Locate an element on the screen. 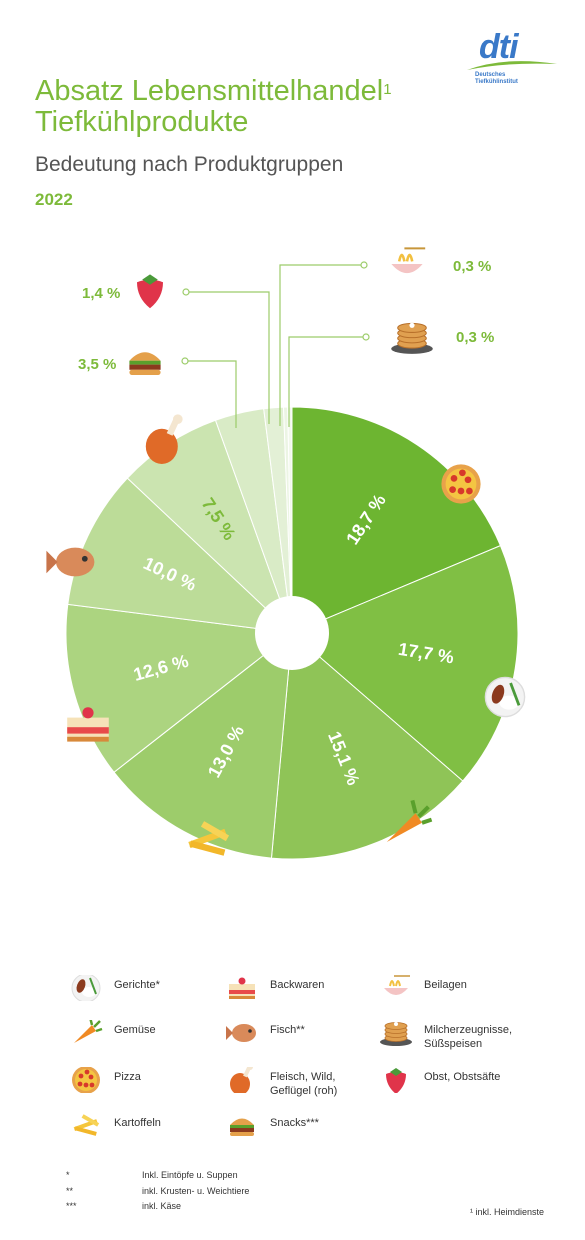 The width and height of the screenshot is (585, 1240). legend-item: Milcherzeugnisse, Süßspeisen is located at coordinates (445, 1035).